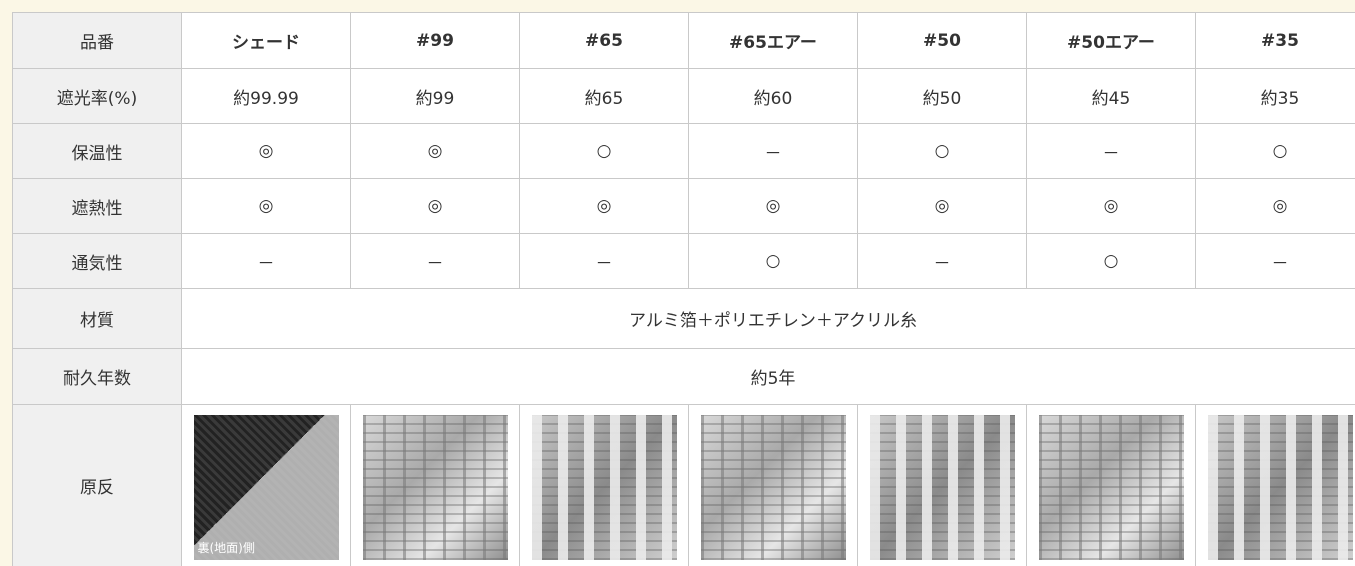  Describe the element at coordinates (768, 376) in the screenshot. I see `cell: 約5年` at that location.